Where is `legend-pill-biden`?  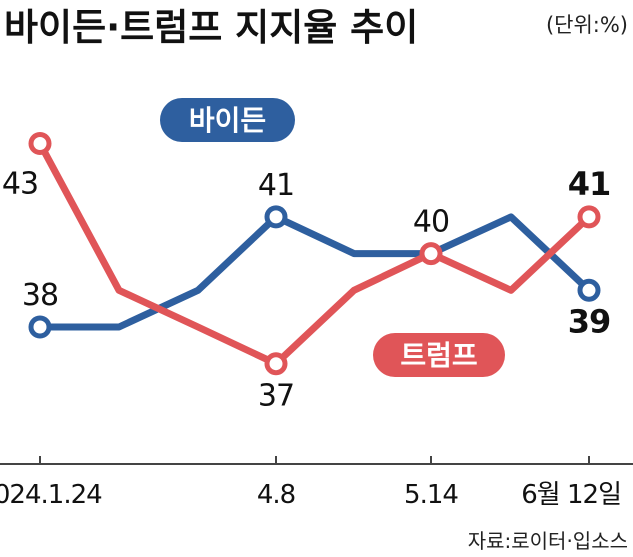
legend-pill-biden is located at coordinates (227, 120).